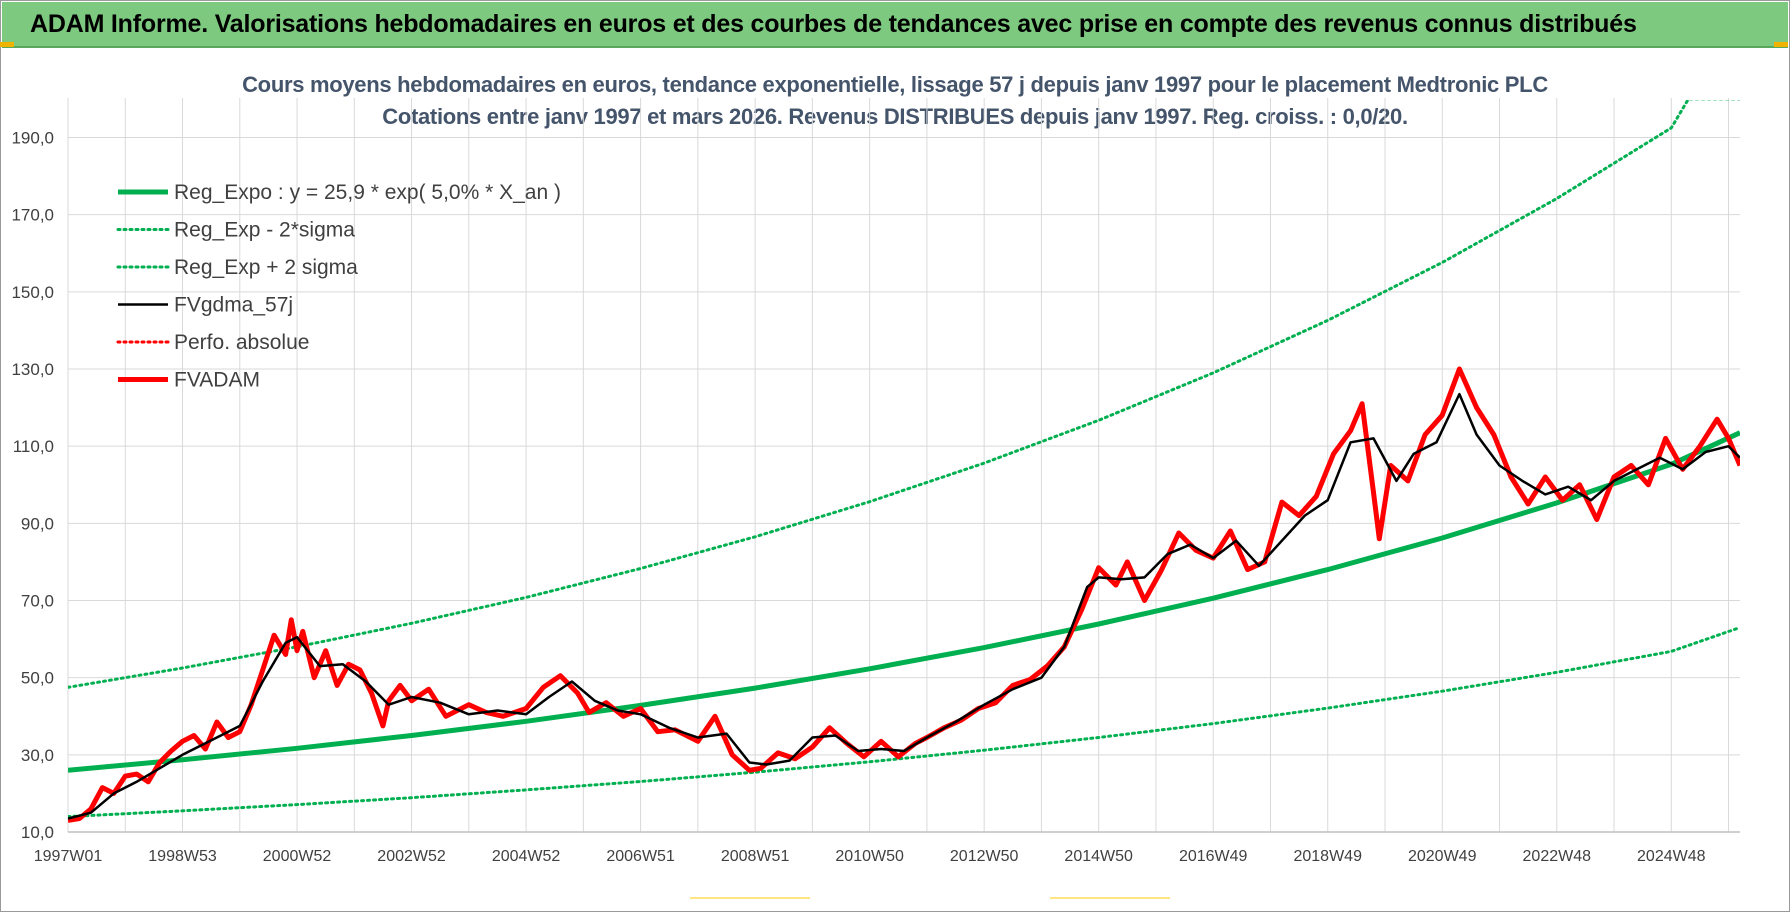 Image resolution: width=1790 pixels, height=912 pixels. I want to click on legend-label: Perfo. absolue, so click(241, 342).